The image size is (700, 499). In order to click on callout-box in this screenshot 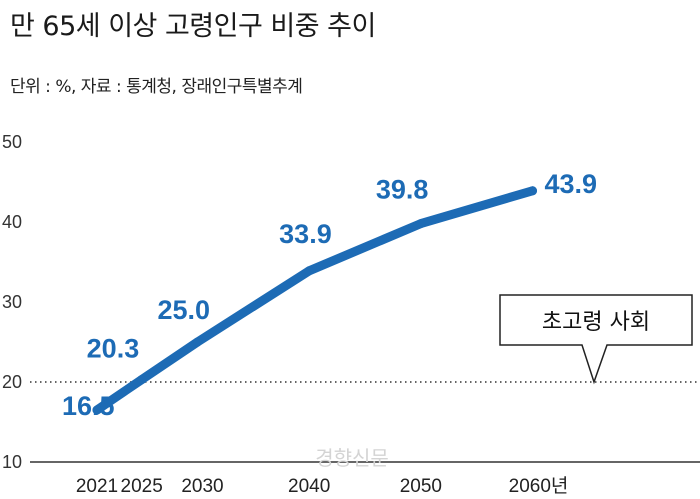, I will do `click(596, 339)`.